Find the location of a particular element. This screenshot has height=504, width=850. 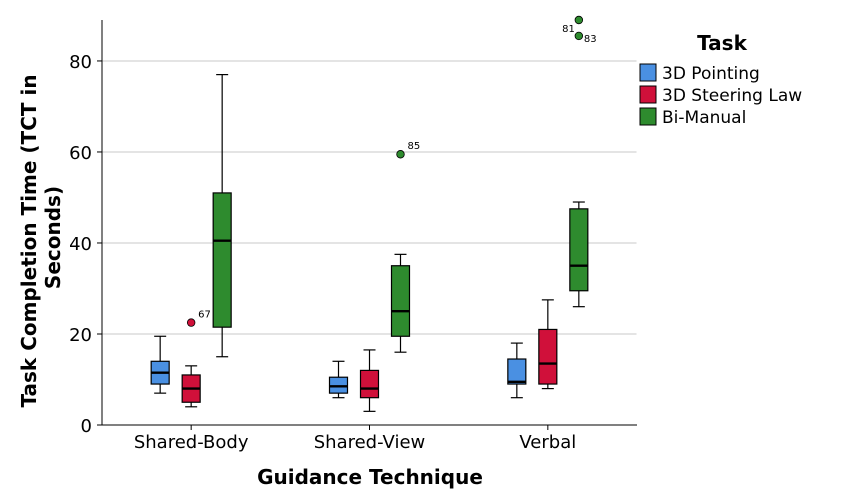

legend-title: Task is located at coordinates (722, 43).